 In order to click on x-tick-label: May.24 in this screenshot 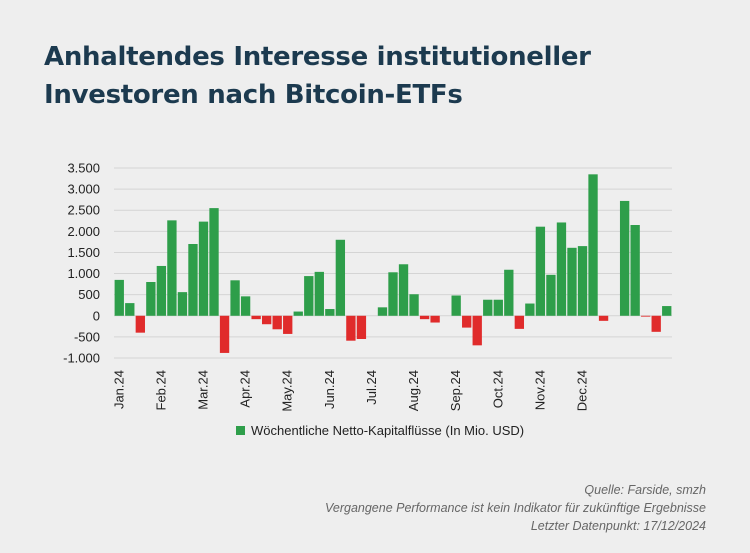, I will do `click(287, 391)`.